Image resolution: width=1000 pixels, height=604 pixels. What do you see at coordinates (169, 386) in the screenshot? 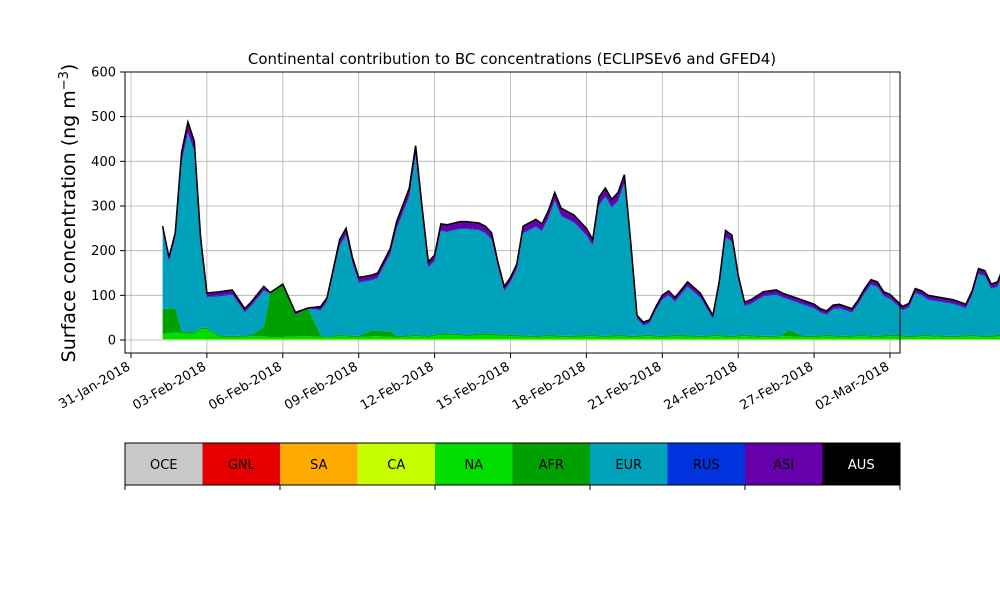
I see `x-tick-label: 03-Feb-2018` at bounding box center [169, 386].